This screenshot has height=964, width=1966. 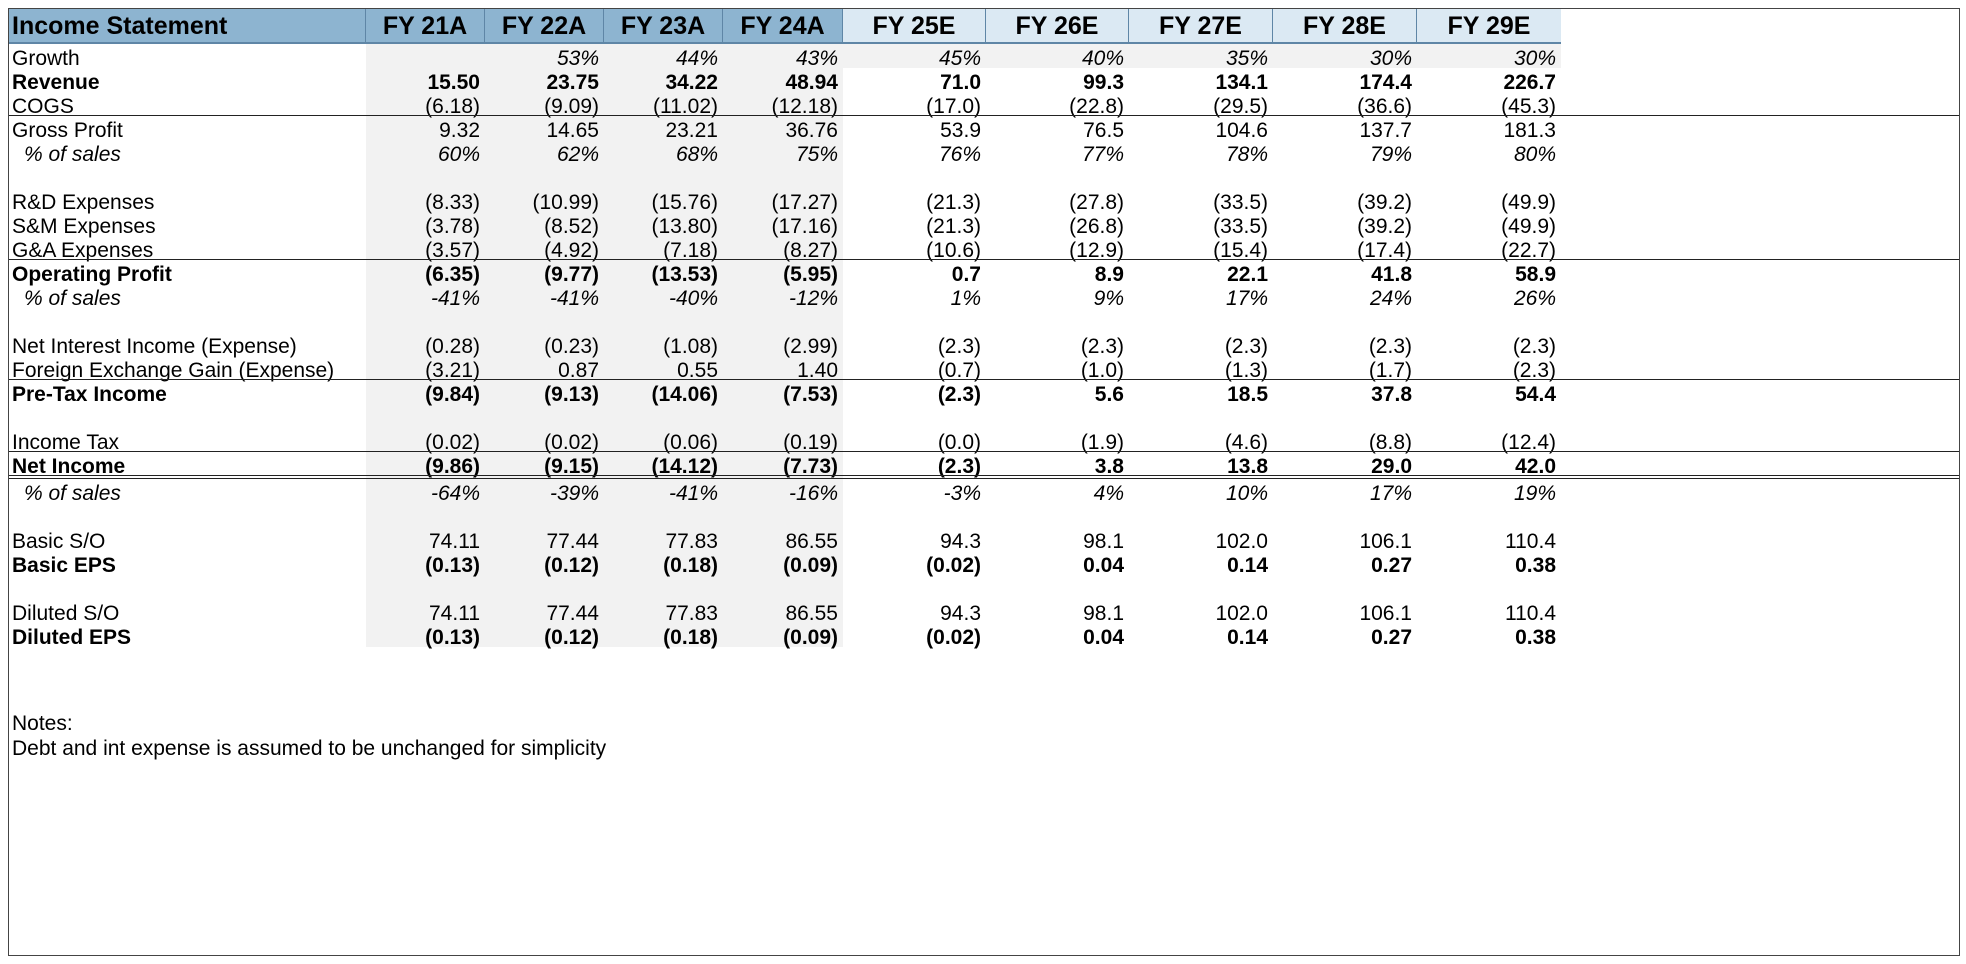 I want to click on value-cell: 106.1, so click(x=1385, y=613).